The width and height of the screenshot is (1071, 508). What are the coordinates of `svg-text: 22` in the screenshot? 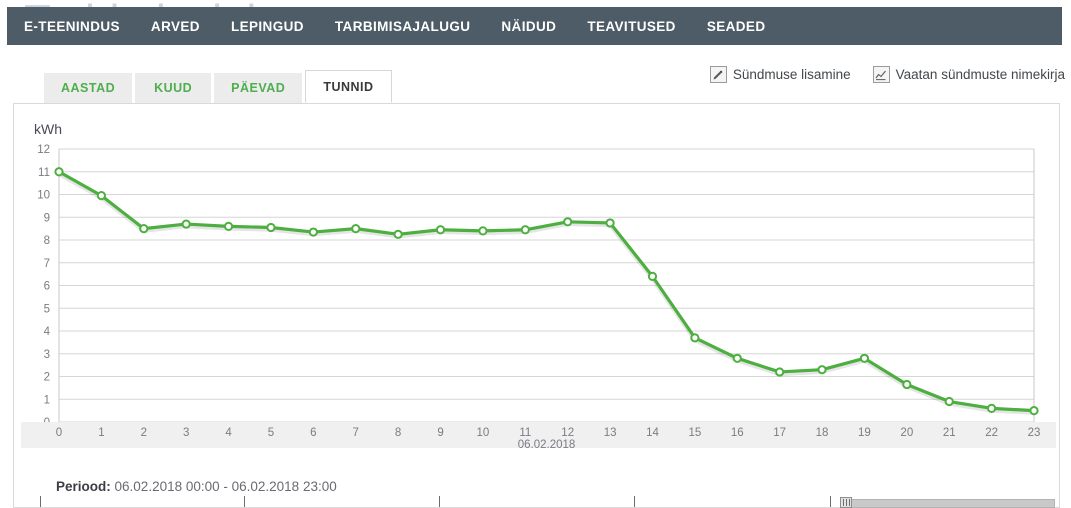 It's located at (991, 433).